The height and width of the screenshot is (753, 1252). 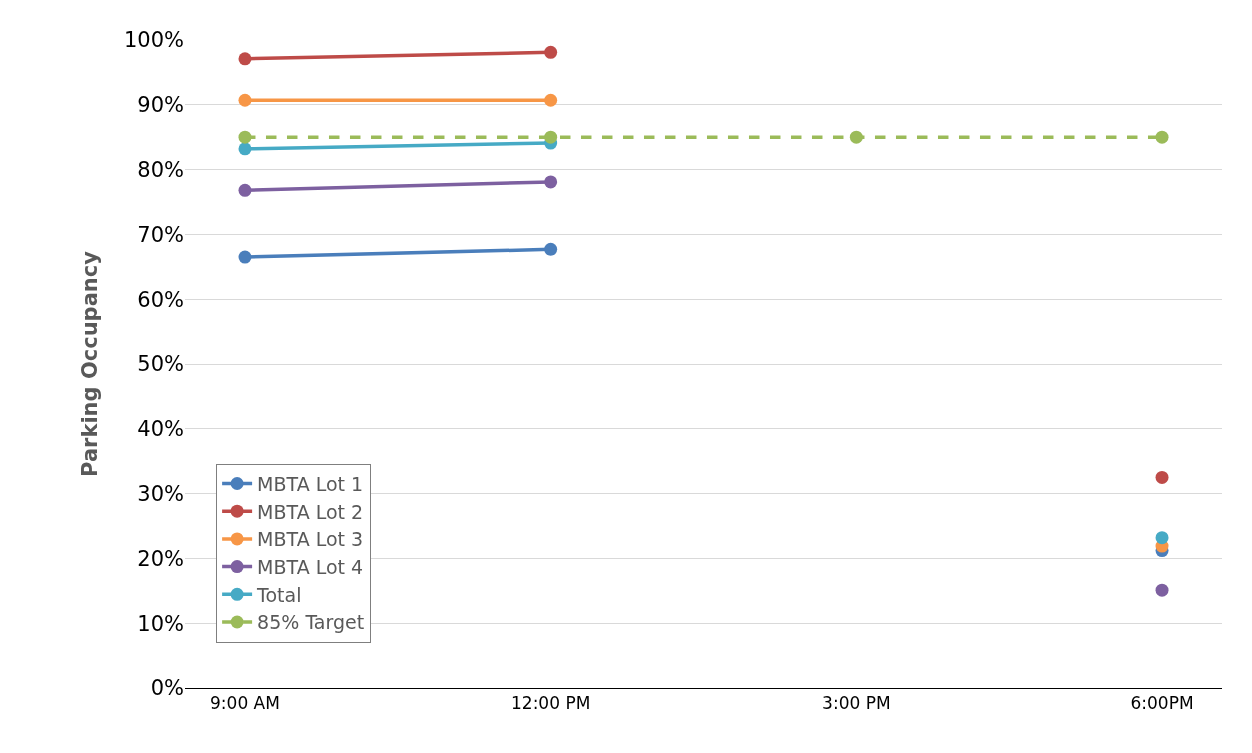 What do you see at coordinates (1162, 703) in the screenshot?
I see `x-tick-label: 6:00PM` at bounding box center [1162, 703].